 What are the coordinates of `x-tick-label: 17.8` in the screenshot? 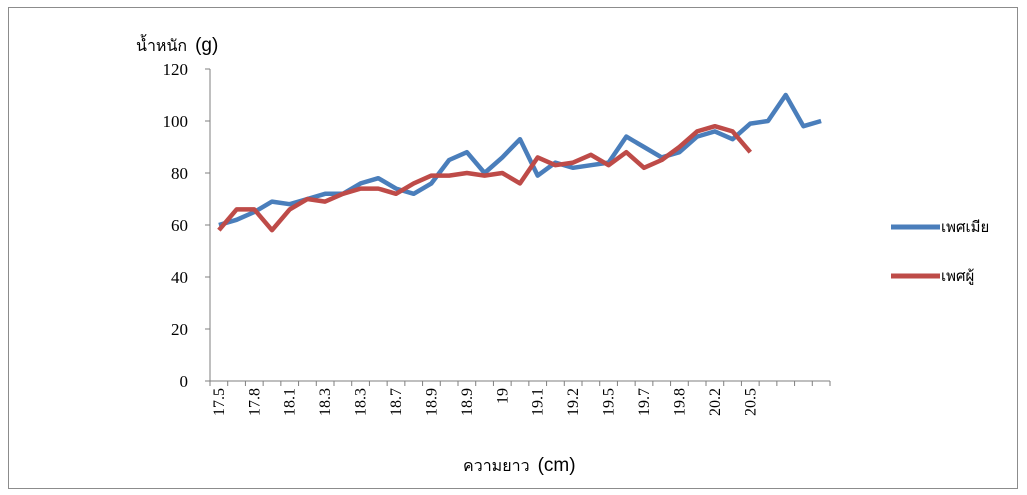 It's located at (254, 402).